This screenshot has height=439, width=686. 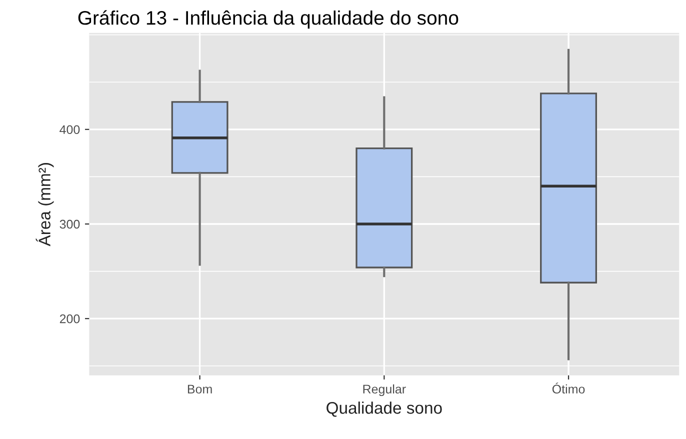 I want to click on chart-title: Gráfico 13 - Influência da qualidade do sono, so click(x=268, y=19).